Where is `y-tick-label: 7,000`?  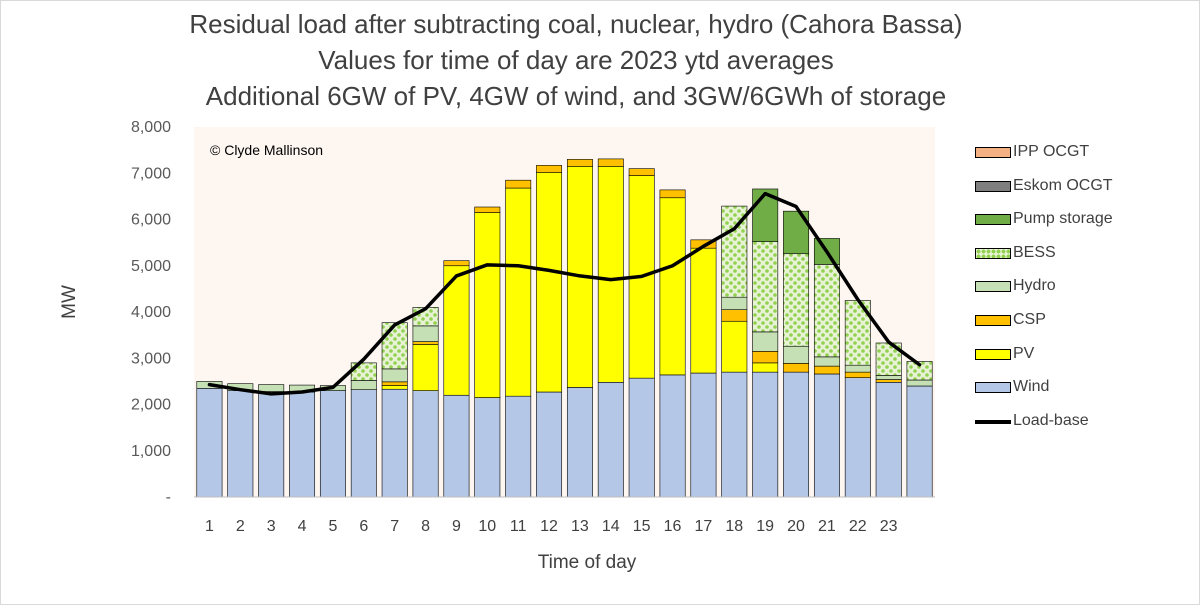
y-tick-label: 7,000 is located at coordinates (151, 173).